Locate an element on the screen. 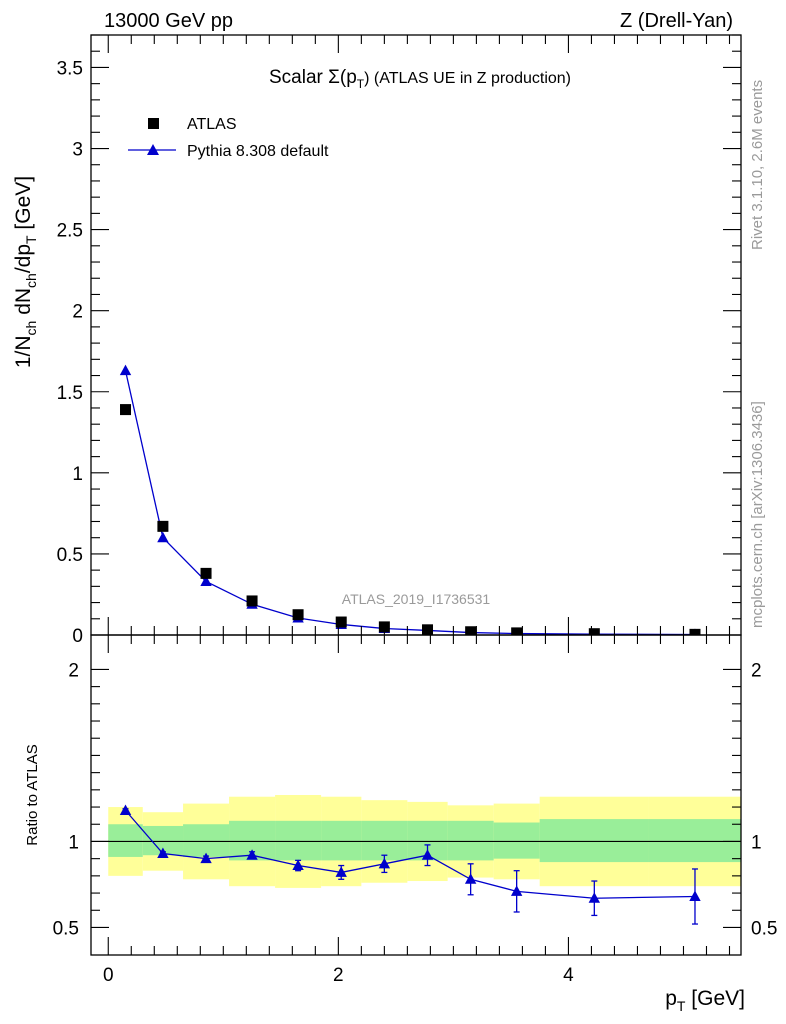  main-y-tick-label: 0 is located at coordinates (77, 636).